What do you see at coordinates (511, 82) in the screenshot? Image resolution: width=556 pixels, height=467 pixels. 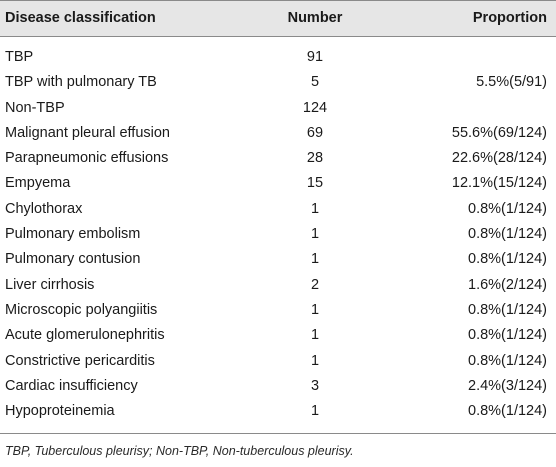 I see `cell-proportion: 5.5%(5/91)` at bounding box center [511, 82].